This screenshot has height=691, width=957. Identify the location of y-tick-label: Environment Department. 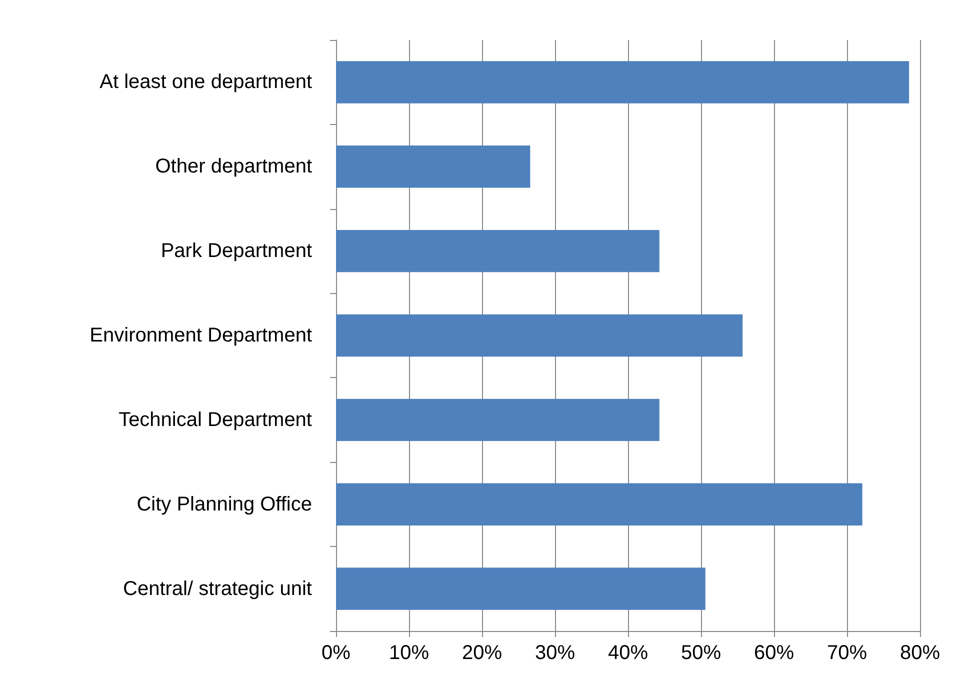
(201, 335).